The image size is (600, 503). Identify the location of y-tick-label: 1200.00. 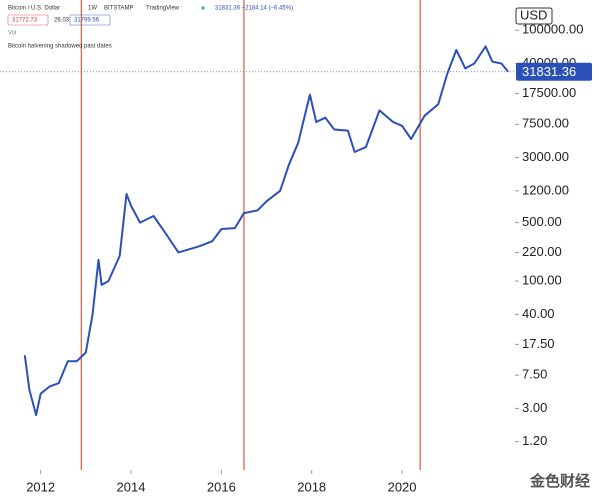
(545, 189).